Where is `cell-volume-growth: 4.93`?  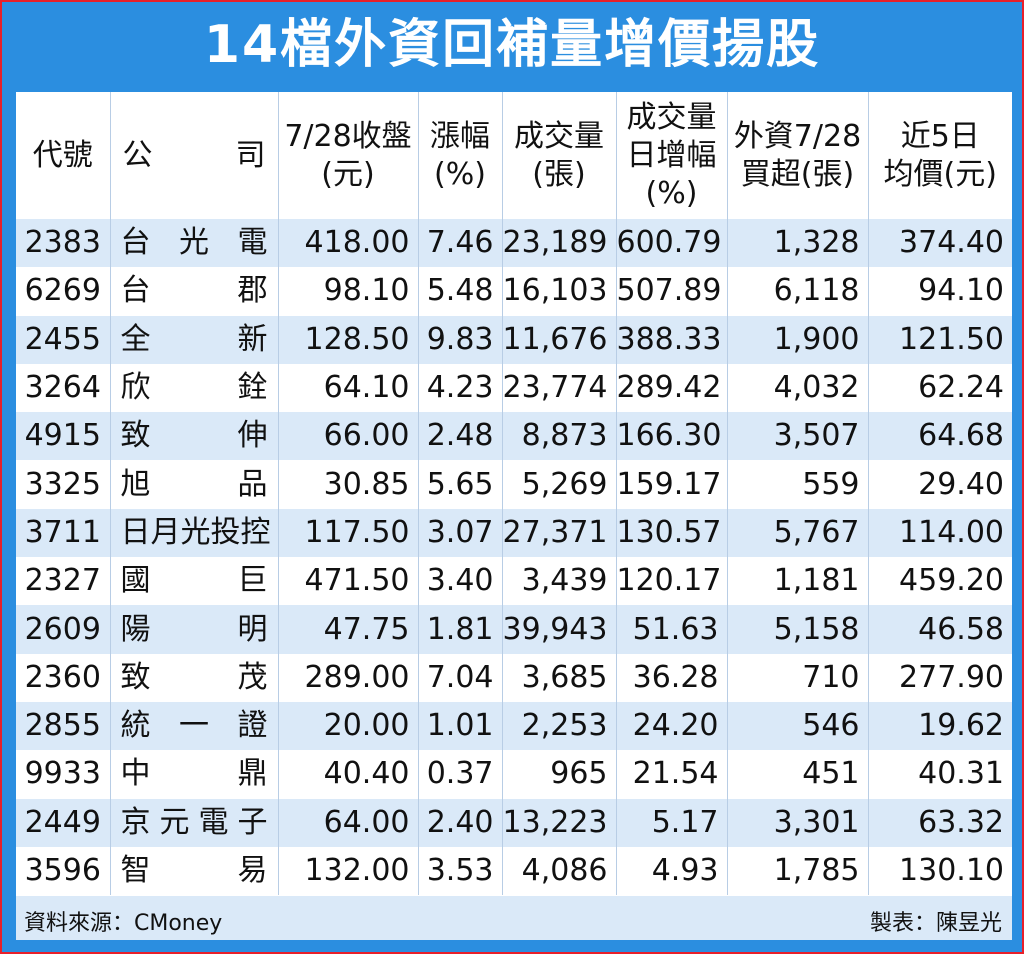 cell-volume-growth: 4.93 is located at coordinates (671, 871).